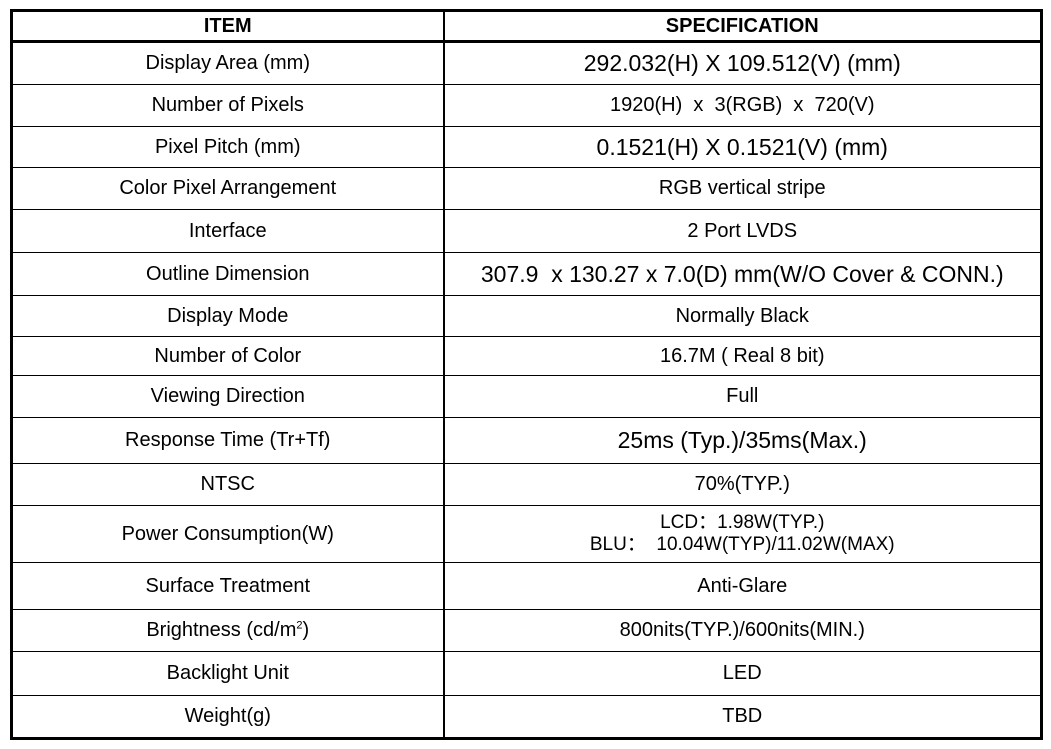 The height and width of the screenshot is (749, 1051). Describe the element at coordinates (742, 188) in the screenshot. I see `spec-cell: RGB vertical stripe` at that location.